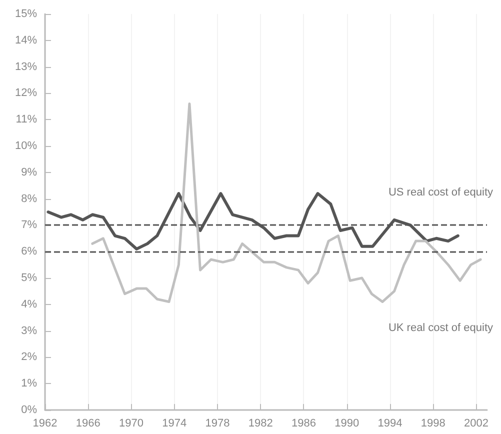  Describe the element at coordinates (26, 40) in the screenshot. I see `y-tick-label: 14%` at that location.